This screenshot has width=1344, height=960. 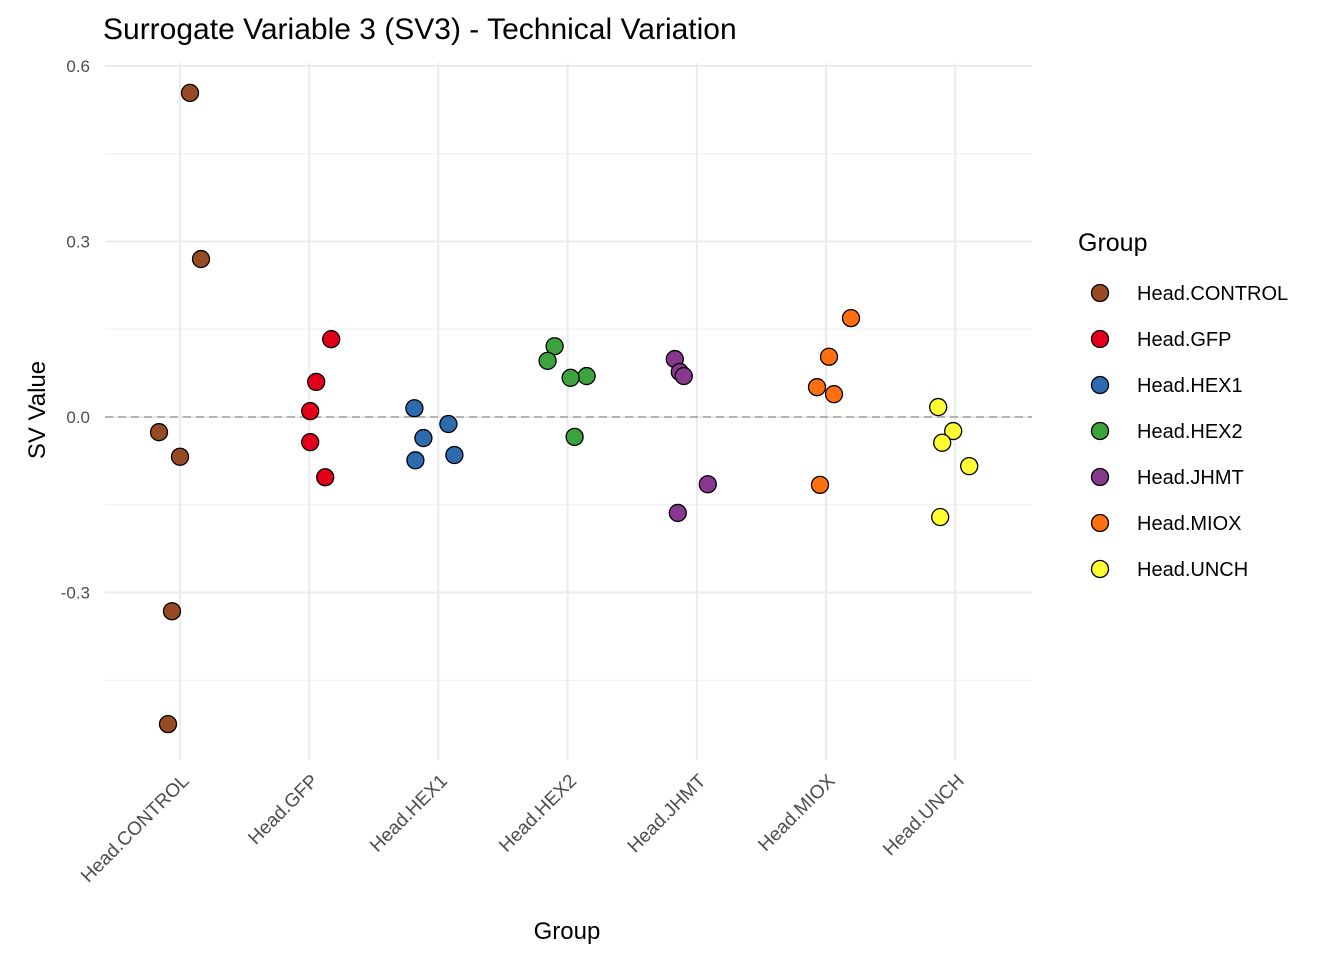 What do you see at coordinates (1190, 478) in the screenshot?
I see `legend-item-label: Head.JHMT` at bounding box center [1190, 478].